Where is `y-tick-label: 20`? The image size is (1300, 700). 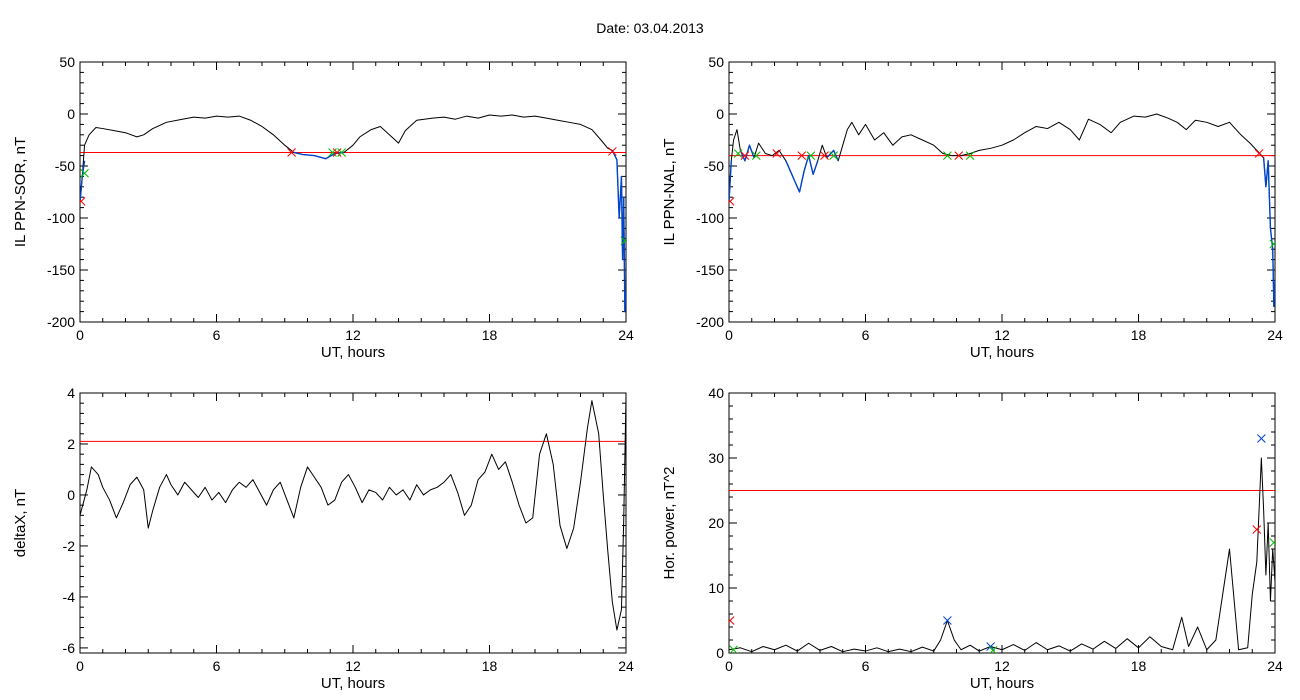 y-tick-label: 20 is located at coordinates (716, 523).